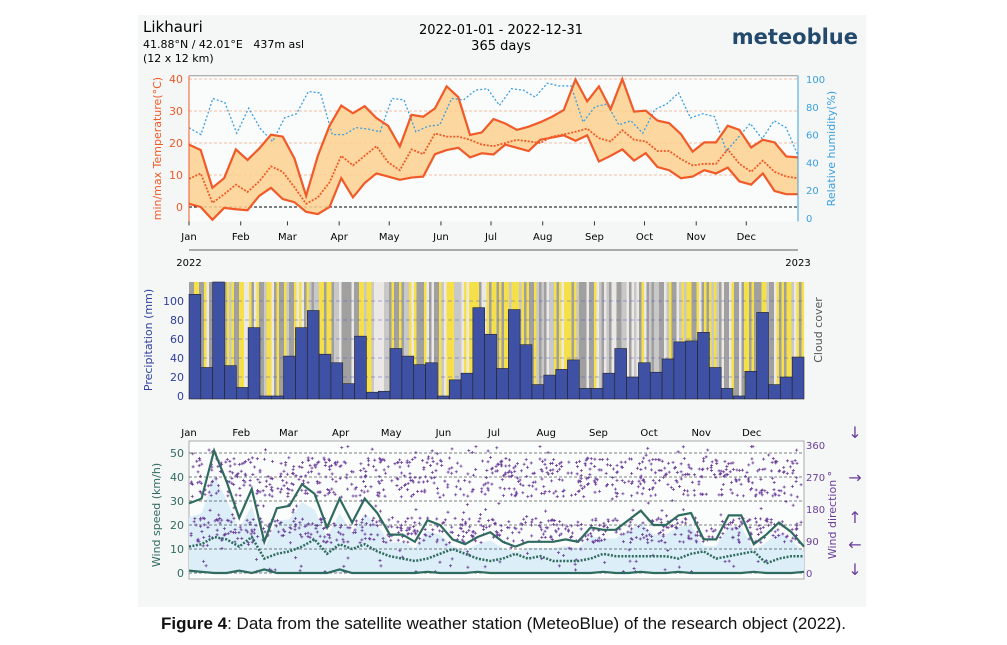 Image resolution: width=1007 pixels, height=645 pixels. I want to click on y2-tick-label: 40, so click(812, 163).